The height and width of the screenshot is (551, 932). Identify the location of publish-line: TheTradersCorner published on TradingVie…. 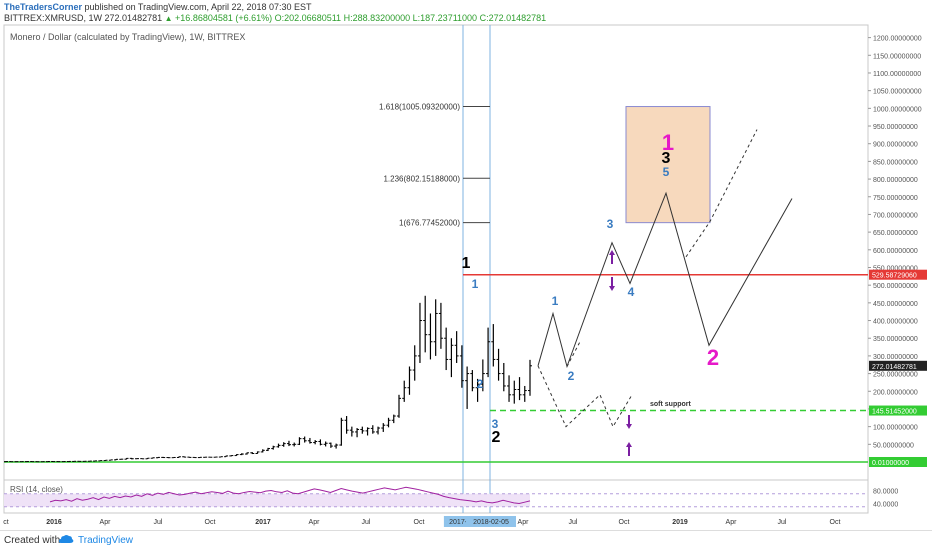
(158, 7).